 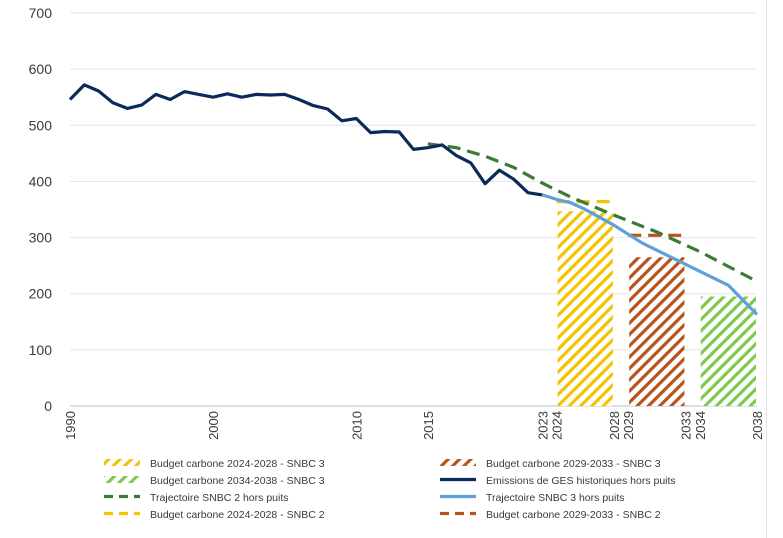 What do you see at coordinates (757, 425) in the screenshot?
I see `x-tick-label-2038: 2038` at bounding box center [757, 425].